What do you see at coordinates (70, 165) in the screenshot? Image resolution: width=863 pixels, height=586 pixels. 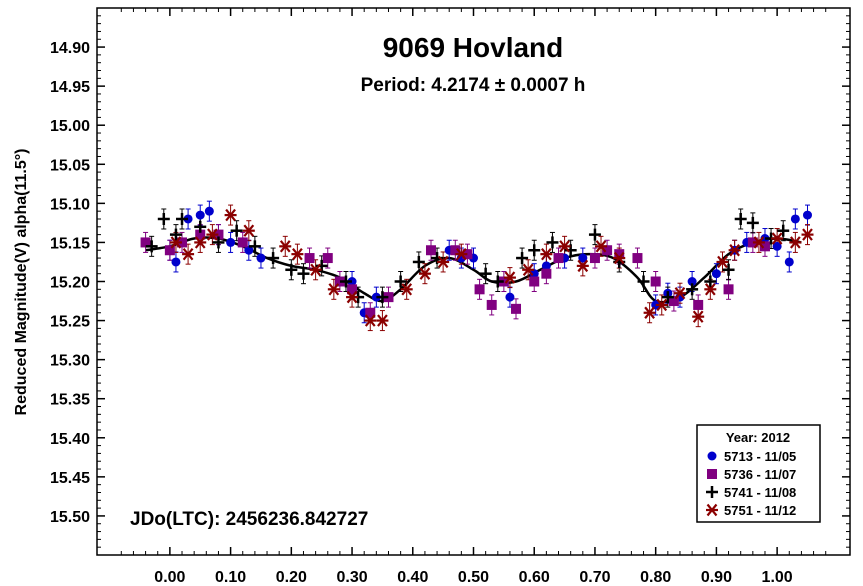 I see `y-tick-label: 15.05` at bounding box center [70, 165].